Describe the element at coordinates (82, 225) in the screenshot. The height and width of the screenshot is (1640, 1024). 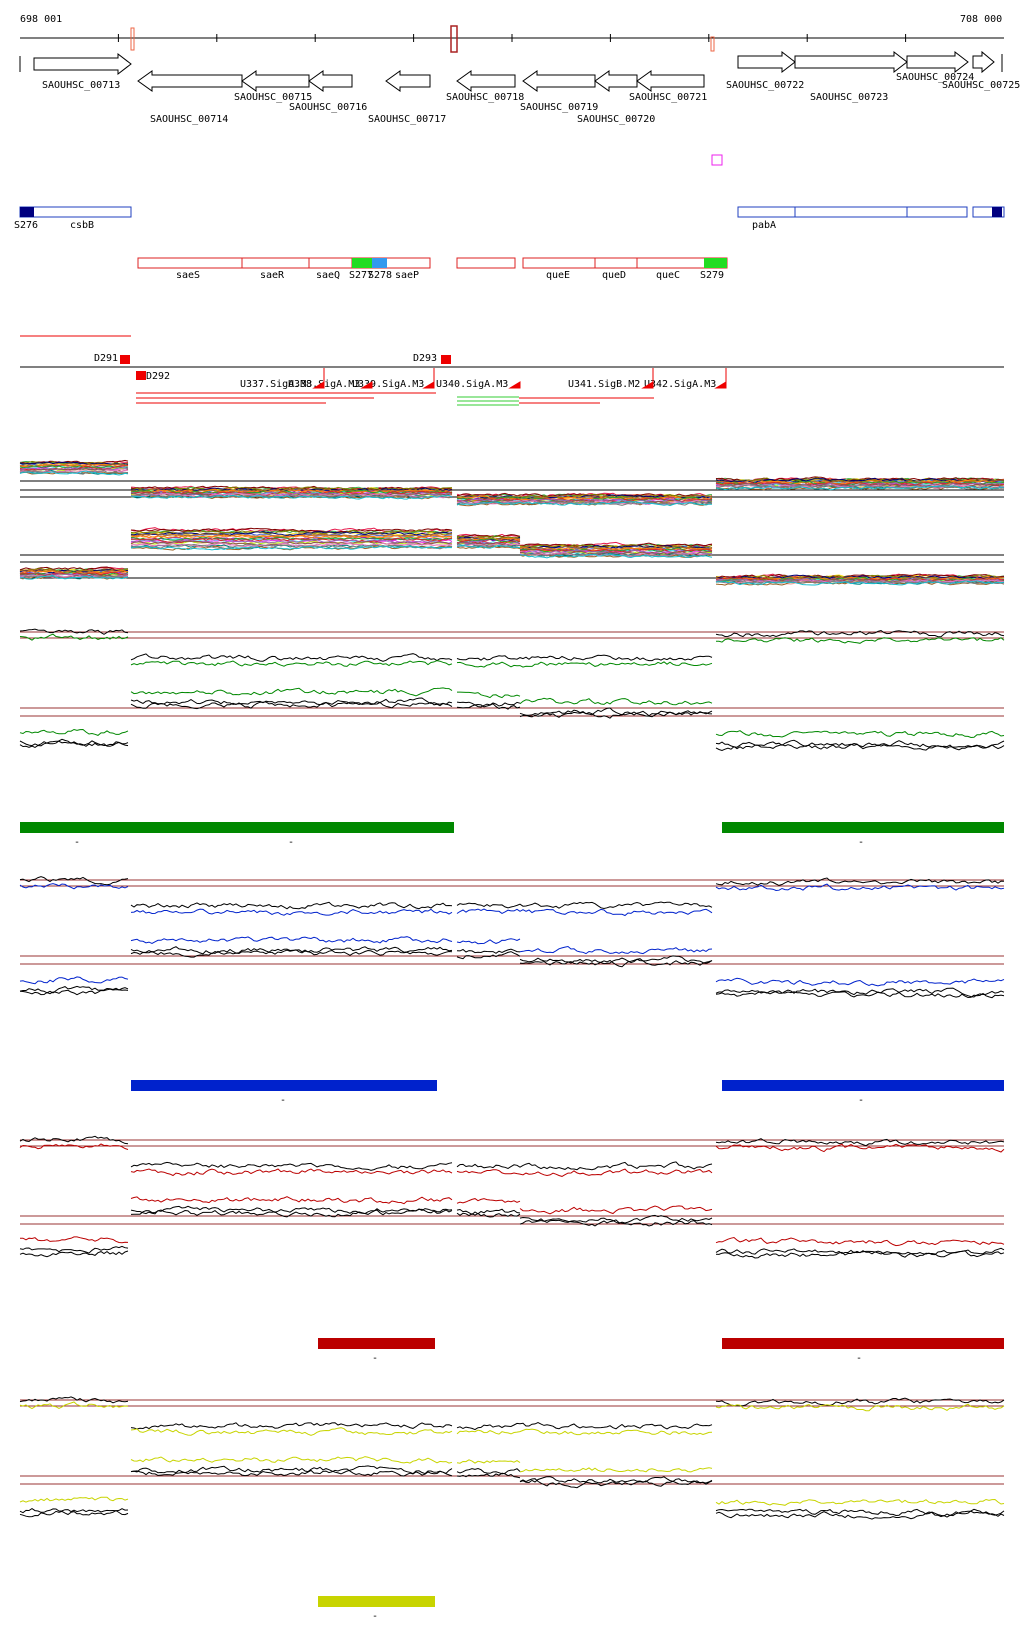
I see `operon-label: csbB` at that location.